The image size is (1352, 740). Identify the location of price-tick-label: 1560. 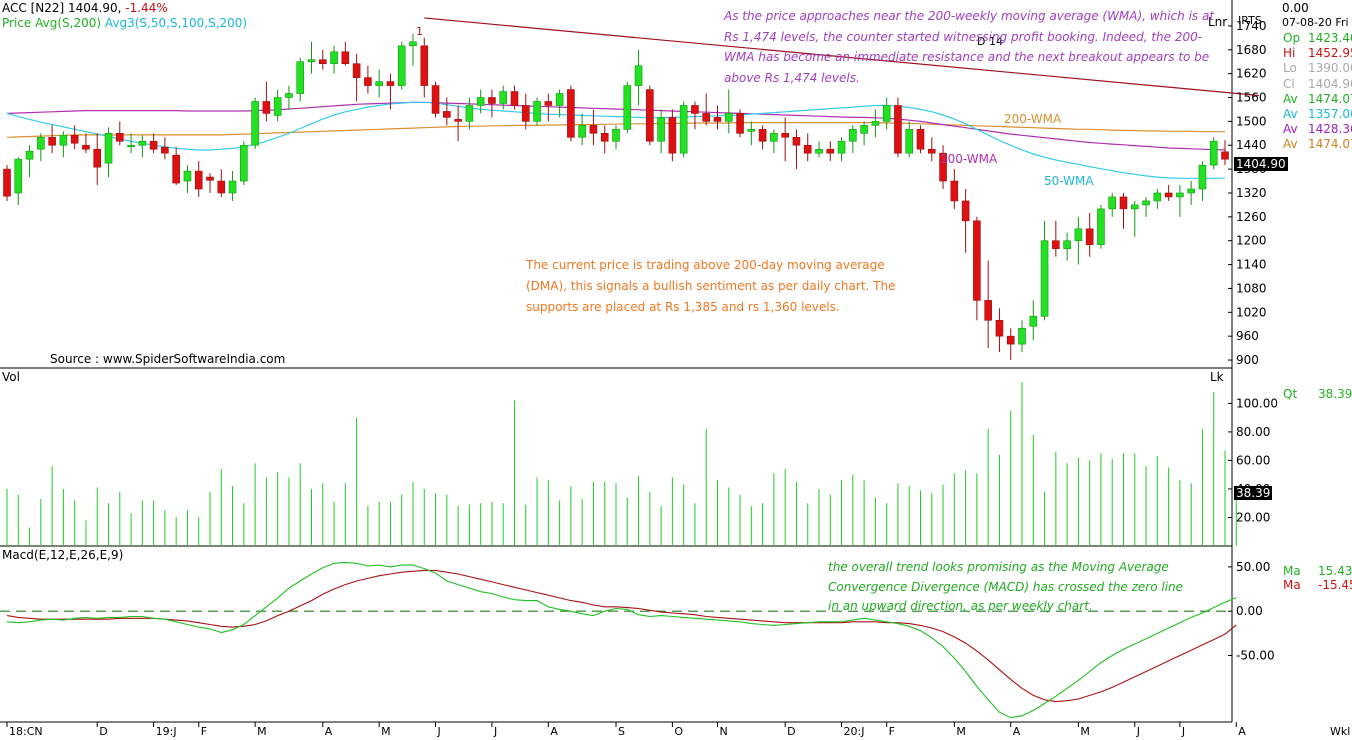
(1251, 98).